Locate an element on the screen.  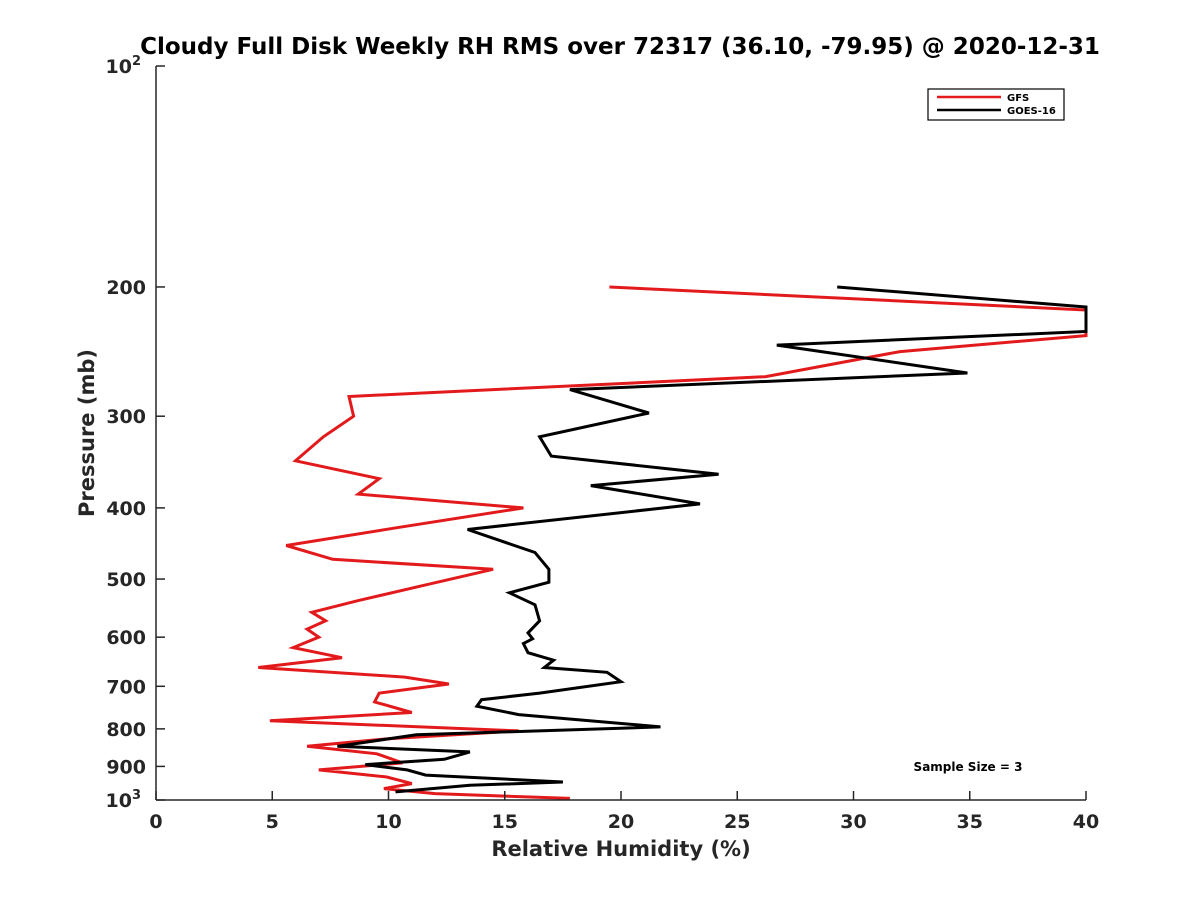
x-tick-label: 15 is located at coordinates (505, 822).